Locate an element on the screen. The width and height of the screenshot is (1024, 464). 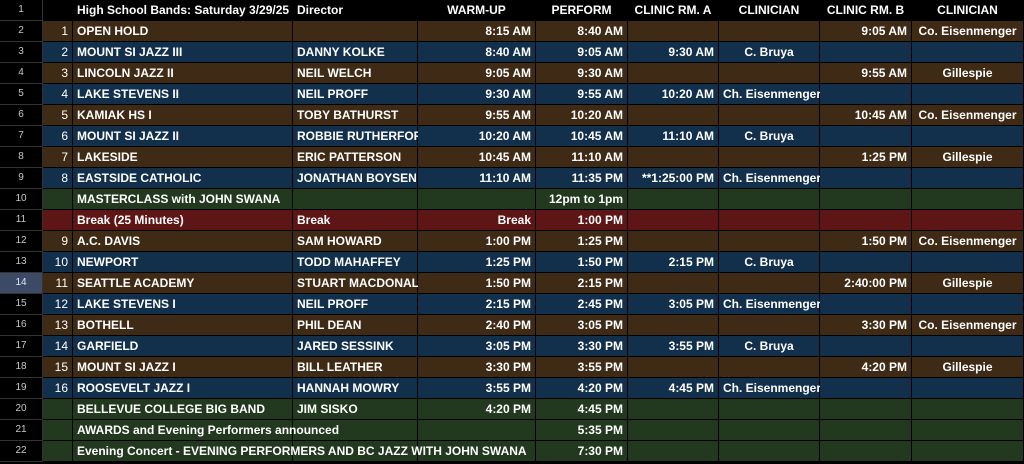
cell-clinic-a: 4:45 PM is located at coordinates (673, 388).